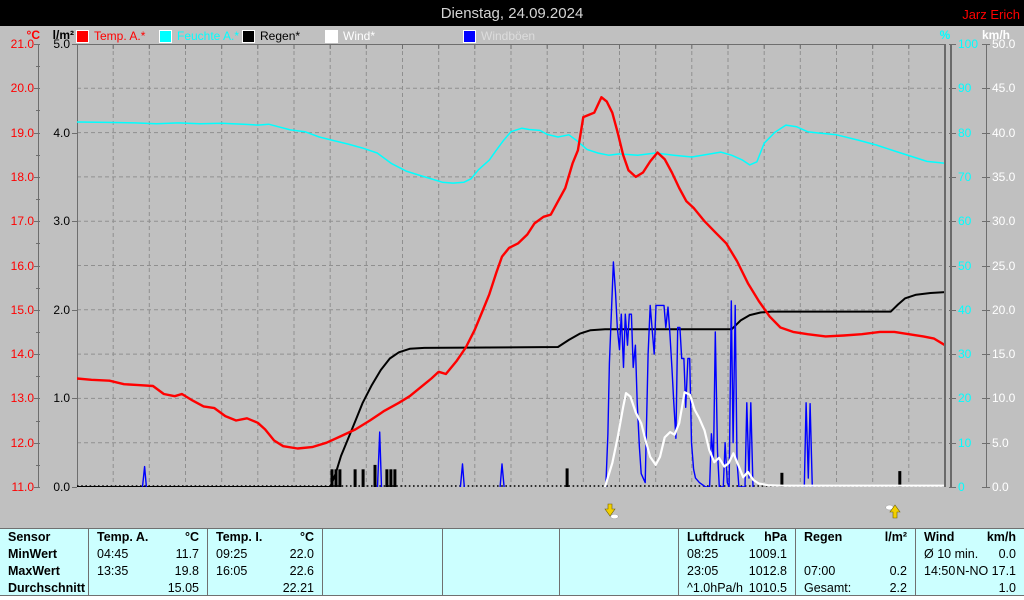 The image size is (1024, 600). Describe the element at coordinates (1004, 88) in the screenshot. I see `wind-axis-label: 45.0` at that location.